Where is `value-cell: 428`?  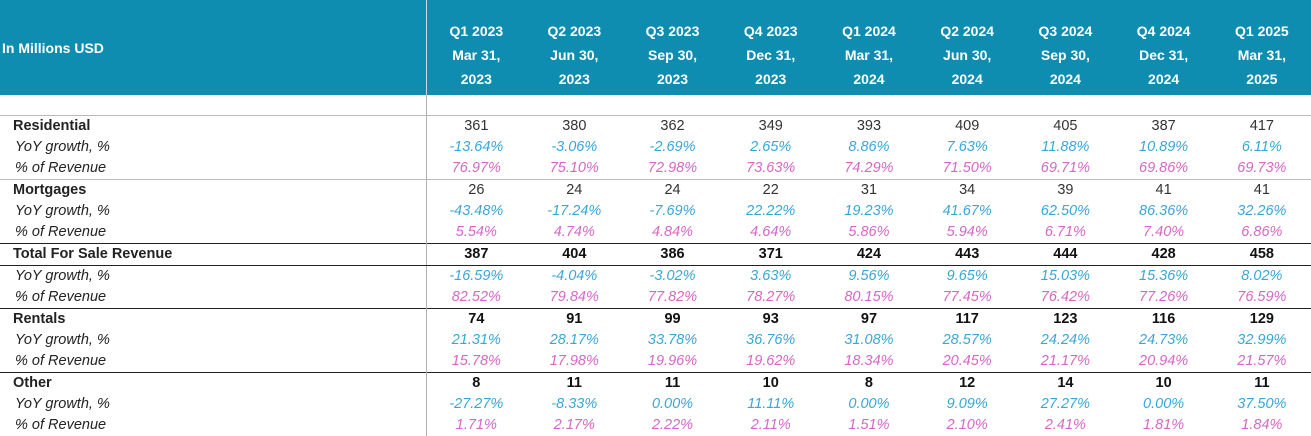
value-cell: 428 is located at coordinates (1163, 254).